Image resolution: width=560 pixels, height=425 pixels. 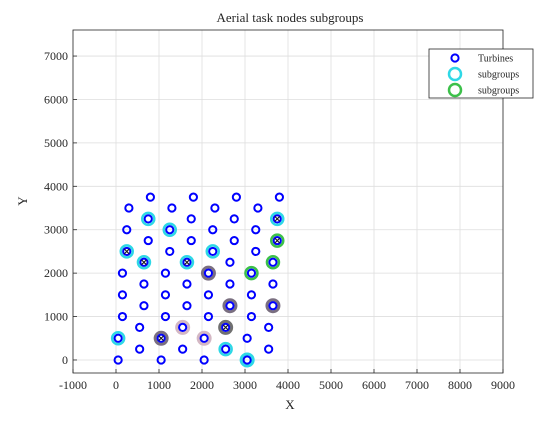 I want to click on x-tick-label: 5000, so click(x=331, y=385).